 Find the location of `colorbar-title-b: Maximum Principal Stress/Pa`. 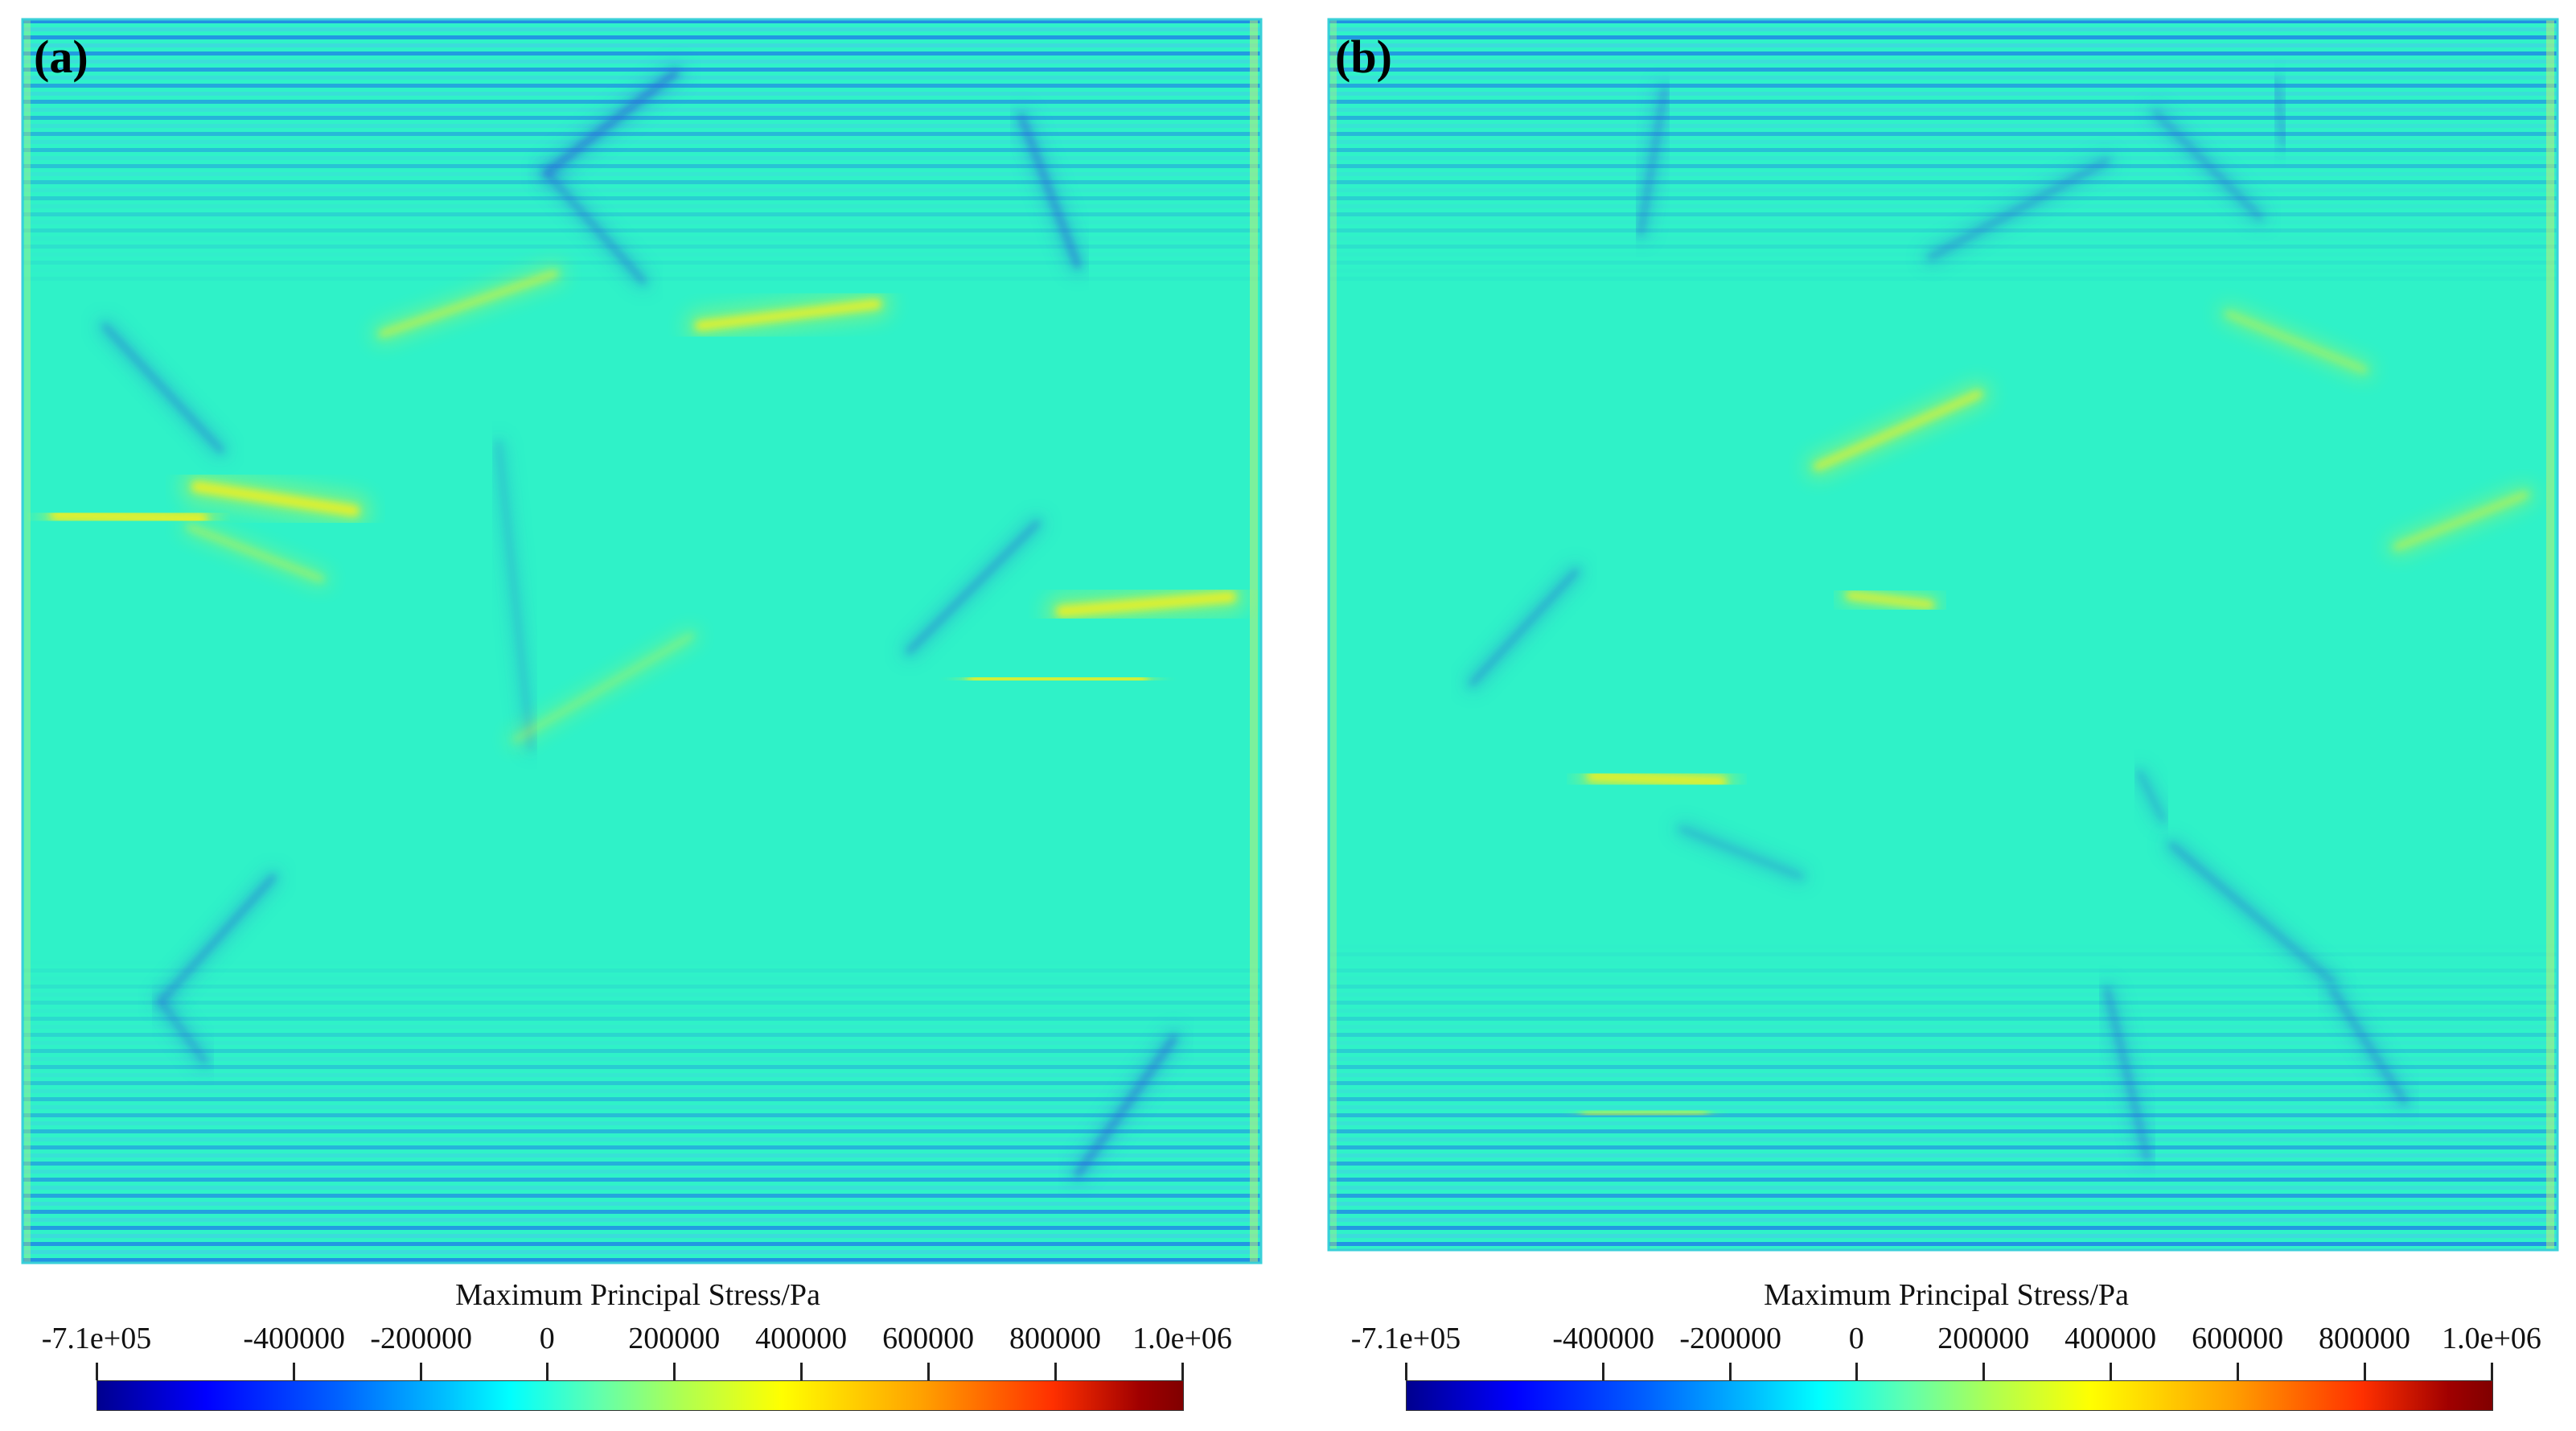

colorbar-title-b: Maximum Principal Stress/Pa is located at coordinates (1946, 1295).